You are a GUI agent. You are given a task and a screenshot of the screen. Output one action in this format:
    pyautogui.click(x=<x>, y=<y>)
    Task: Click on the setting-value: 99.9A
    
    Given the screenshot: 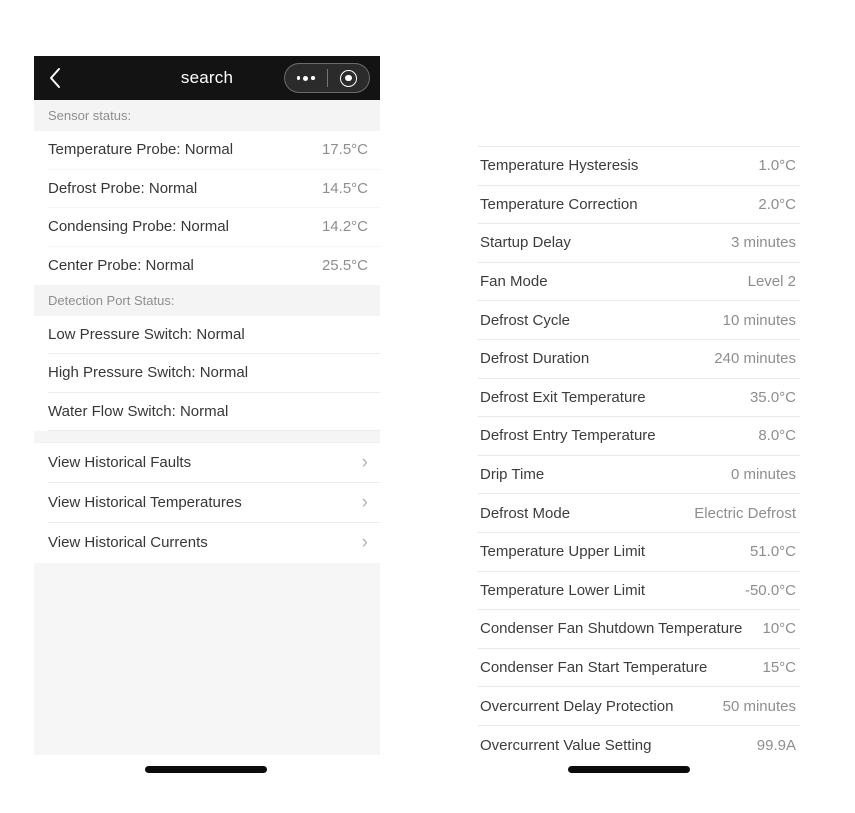 What is the action you would take?
    pyautogui.click(x=776, y=745)
    